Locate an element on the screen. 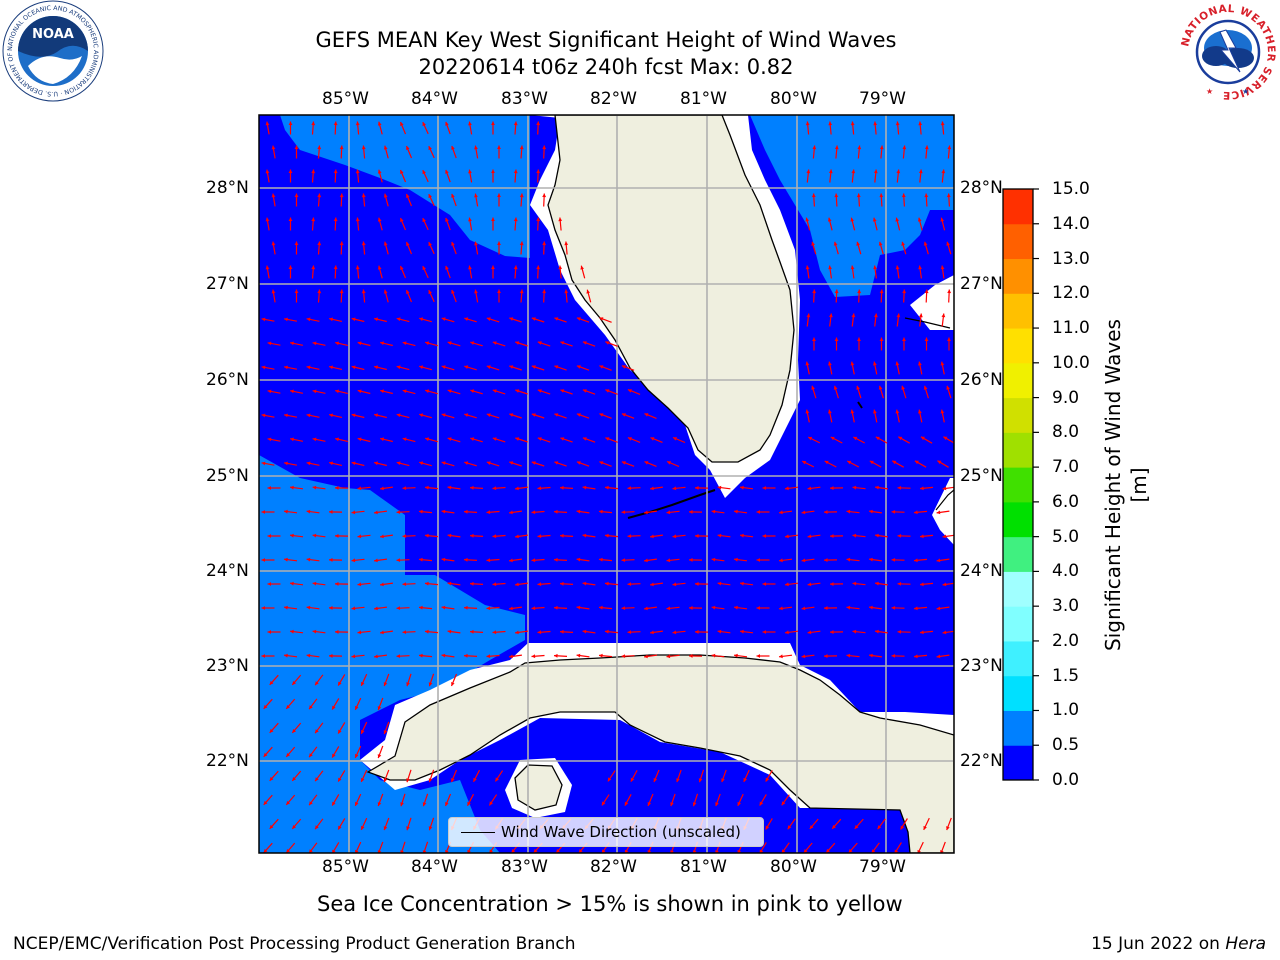  colorbar-tick-label: 4.0 is located at coordinates (1066, 571).